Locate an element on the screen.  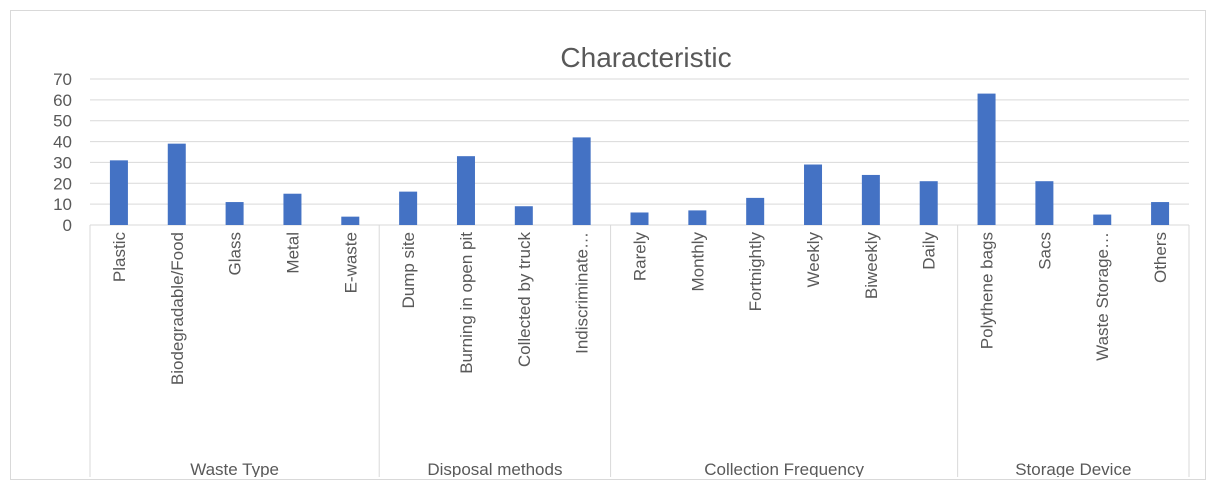
group-label: Waste Type is located at coordinates (234, 468).